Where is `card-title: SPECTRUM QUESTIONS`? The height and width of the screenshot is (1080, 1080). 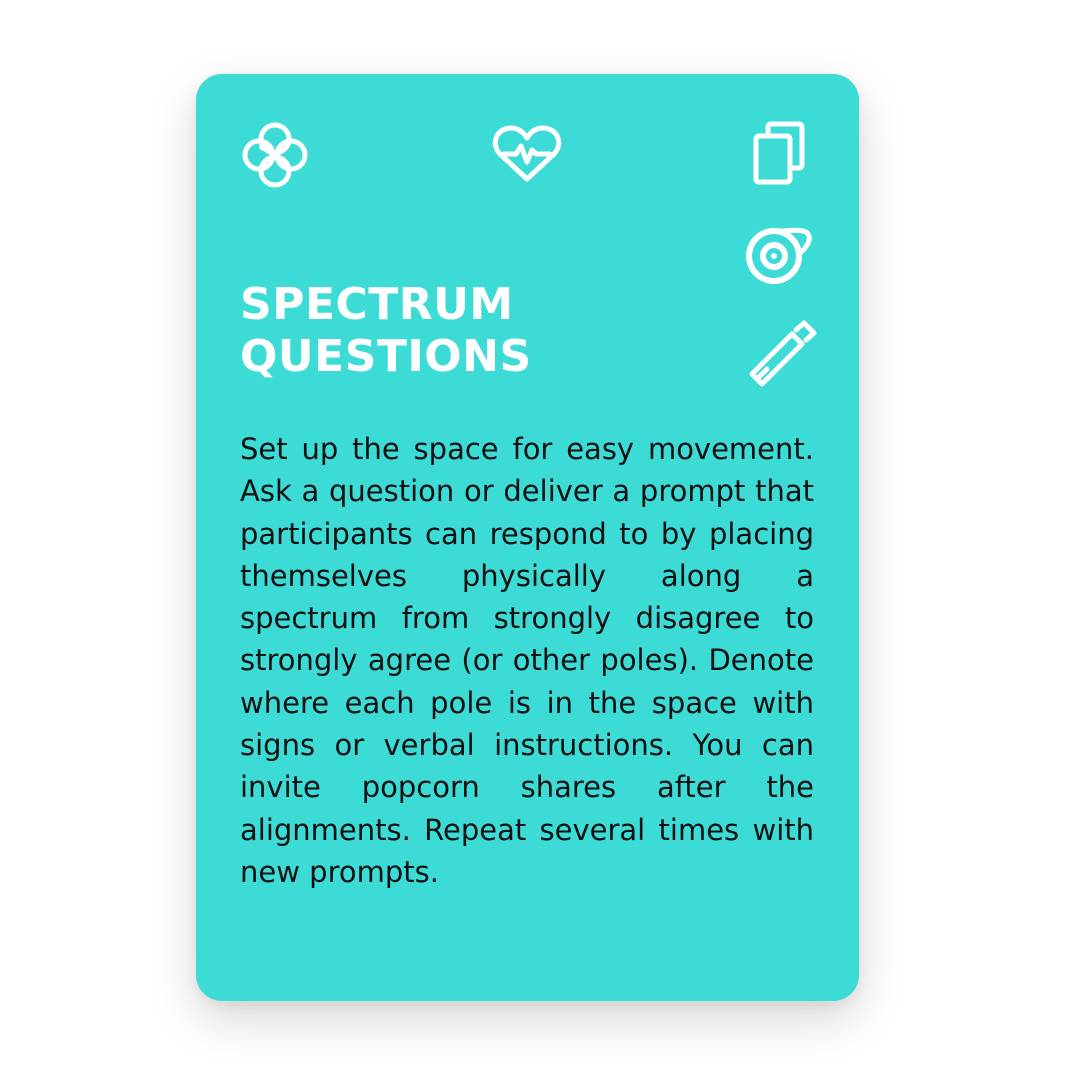
card-title: SPECTRUM QUESTIONS is located at coordinates (386, 331).